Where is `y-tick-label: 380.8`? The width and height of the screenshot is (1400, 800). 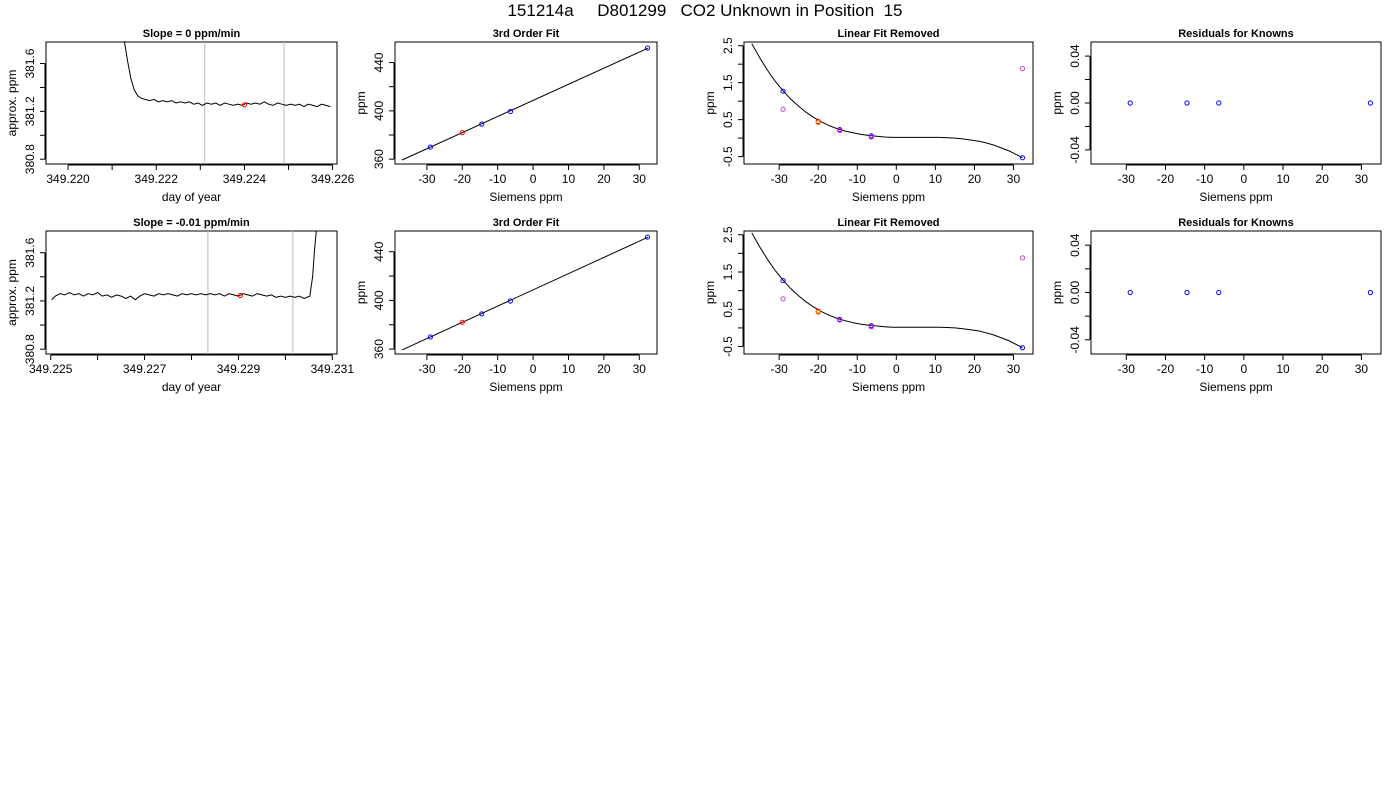 y-tick-label: 380.8 is located at coordinates (30, 349).